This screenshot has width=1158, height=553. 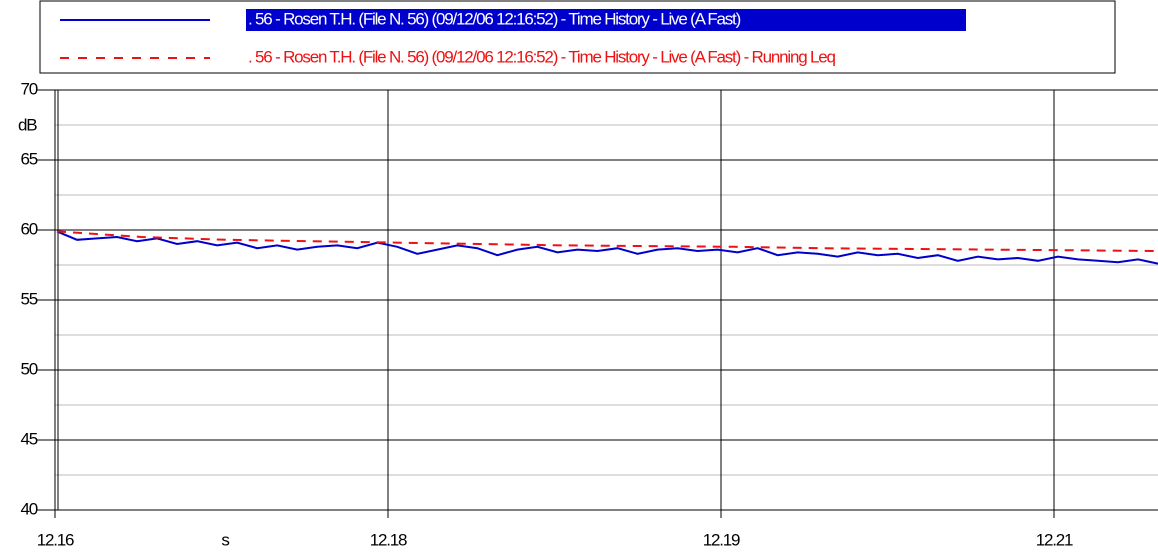 I want to click on y-tick-label: 55, so click(x=28, y=298).